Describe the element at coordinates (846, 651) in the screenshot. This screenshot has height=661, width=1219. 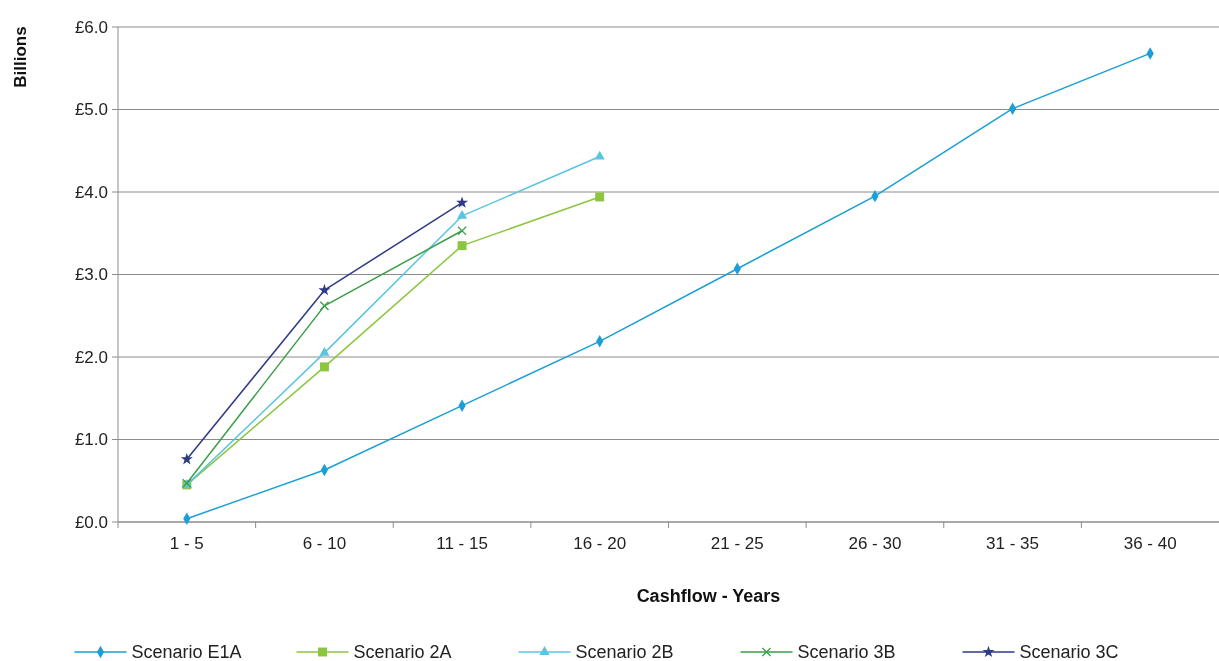
I see `legend-label: Scenario 3B` at that location.